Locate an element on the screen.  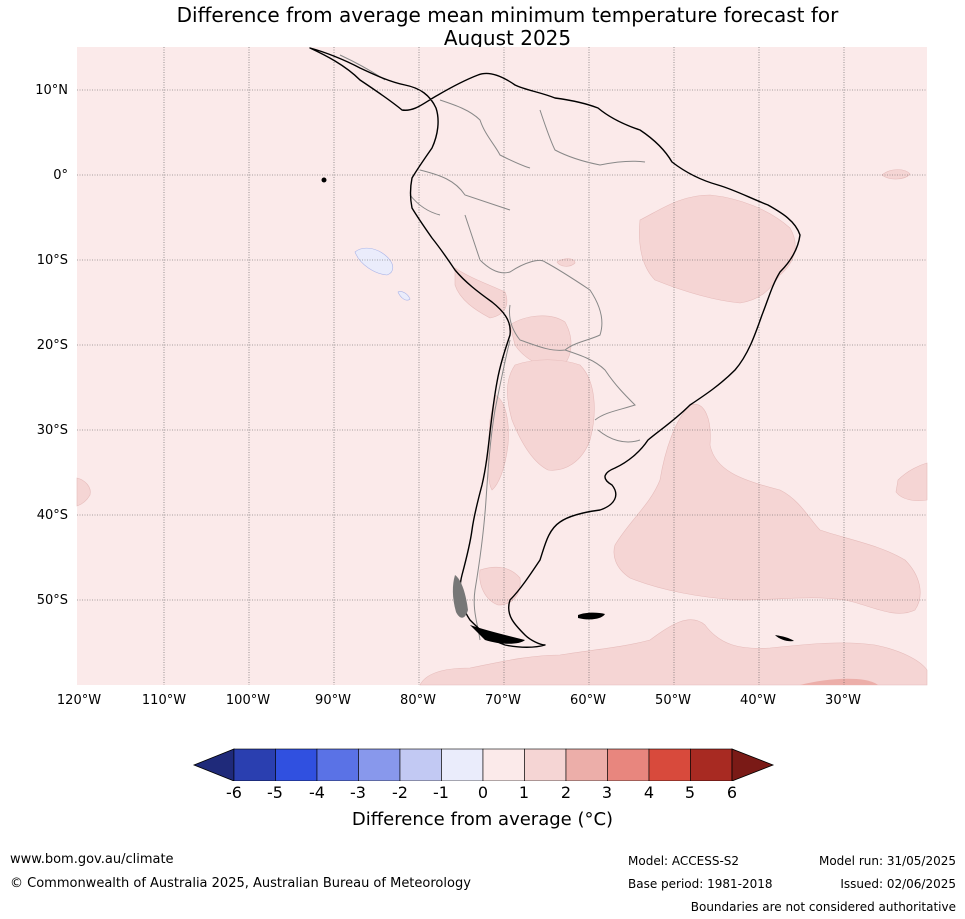
border-guianas is located at coordinates (592, 137).